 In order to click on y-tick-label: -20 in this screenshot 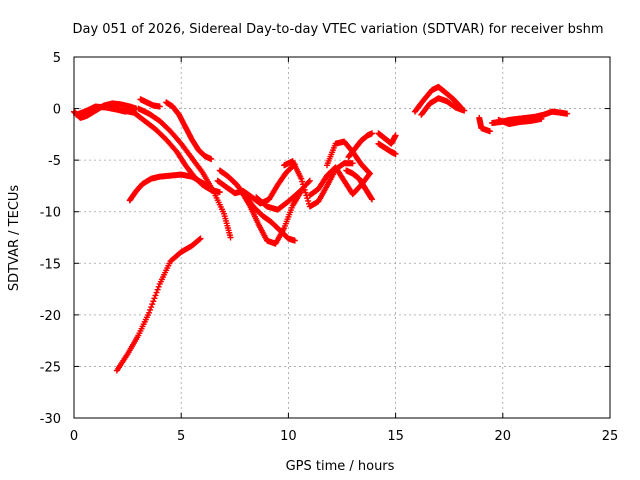, I will do `click(50, 316)`.